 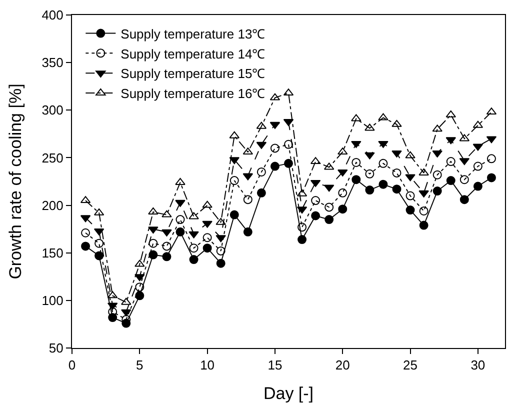 I want to click on y-tick-label: 100, so click(x=53, y=300).